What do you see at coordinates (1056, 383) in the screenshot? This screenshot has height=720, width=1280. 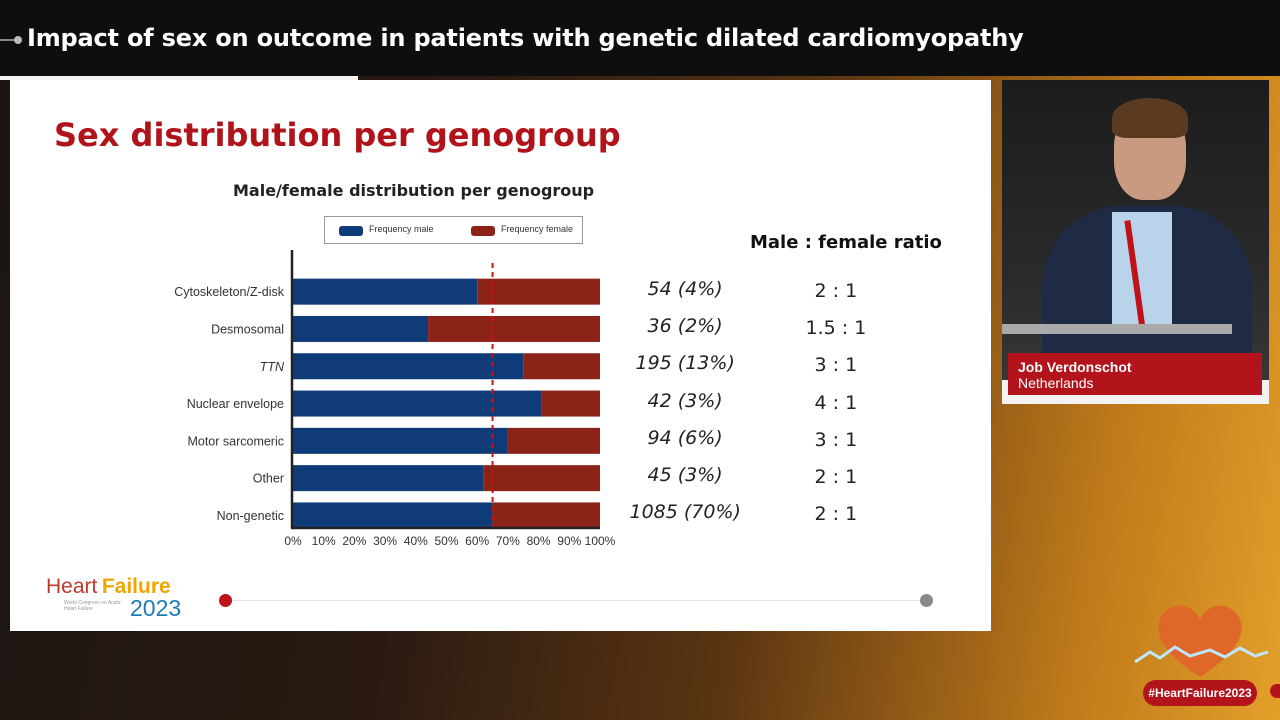 I see `speaker-country: Netherlands` at bounding box center [1056, 383].